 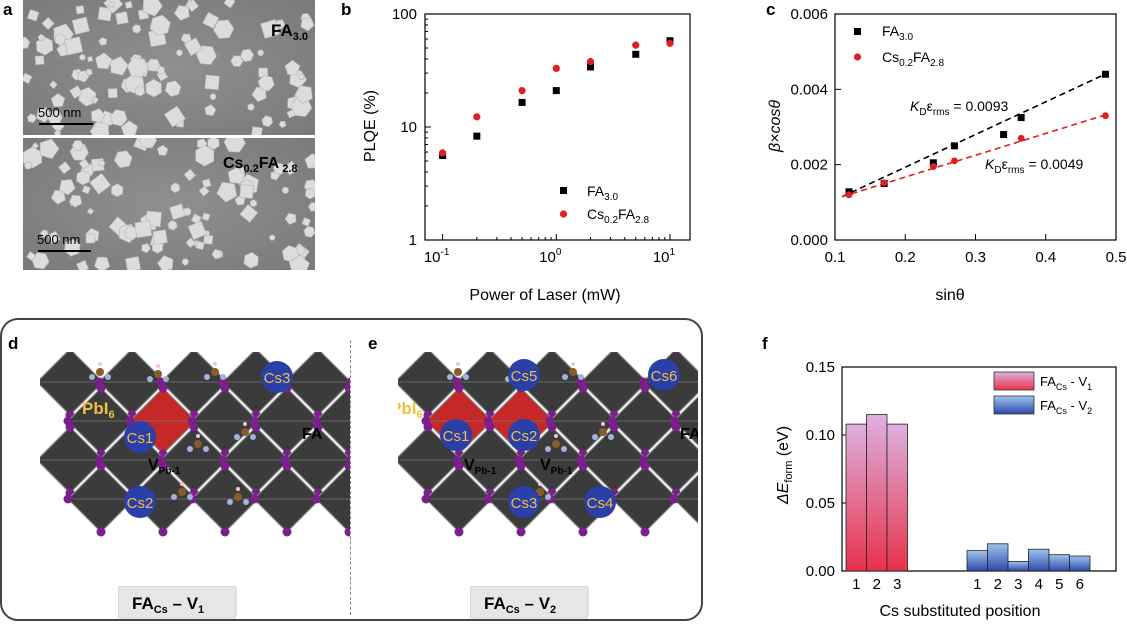 I want to click on cs-label-e-4: Cs3, so click(x=524, y=503).